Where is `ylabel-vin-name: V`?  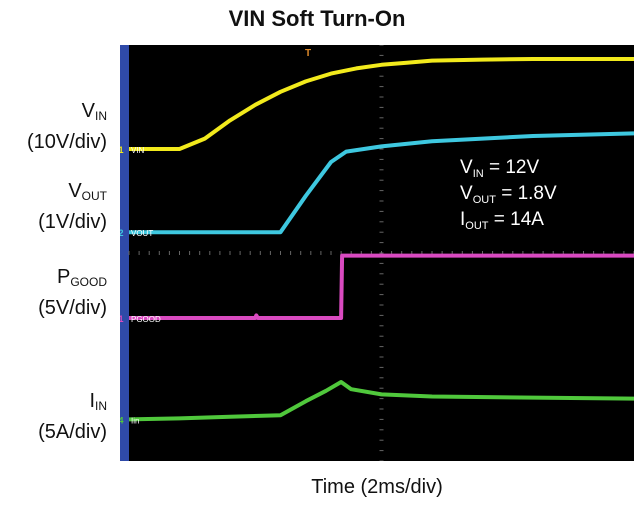 ylabel-vin-name: V is located at coordinates (88, 111).